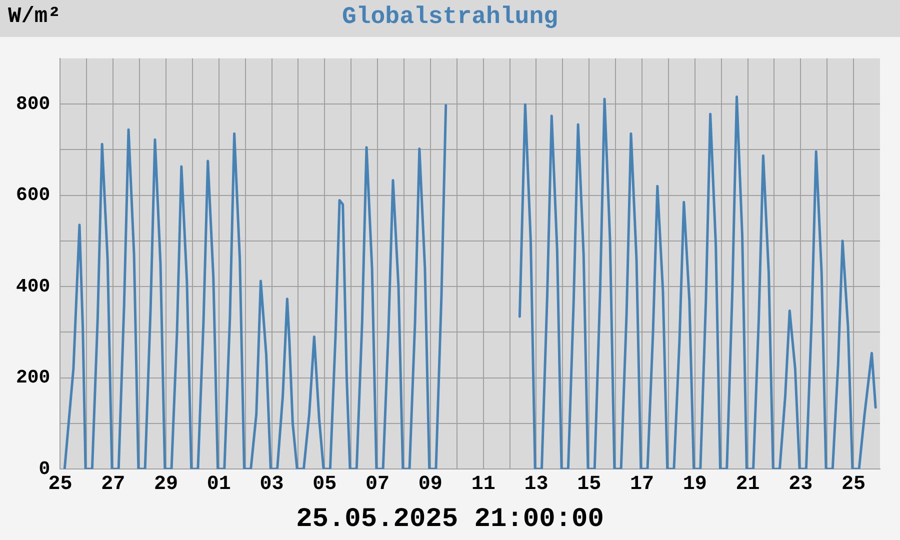 The width and height of the screenshot is (900, 540). I want to click on x-tick-label: 27, so click(113, 484).